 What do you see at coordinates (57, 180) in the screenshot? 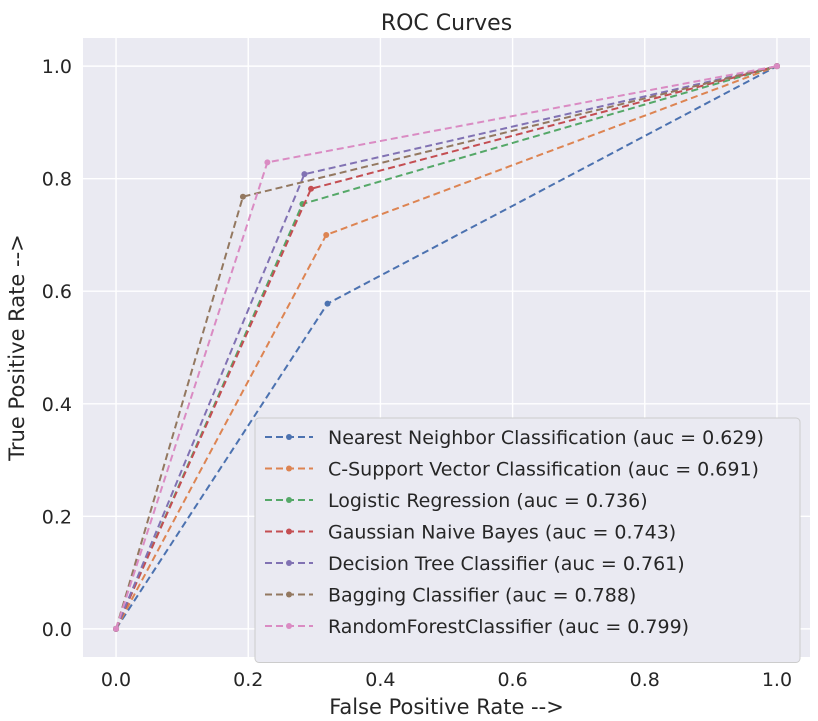
I see `y-tick-label: 0.8` at bounding box center [57, 180].